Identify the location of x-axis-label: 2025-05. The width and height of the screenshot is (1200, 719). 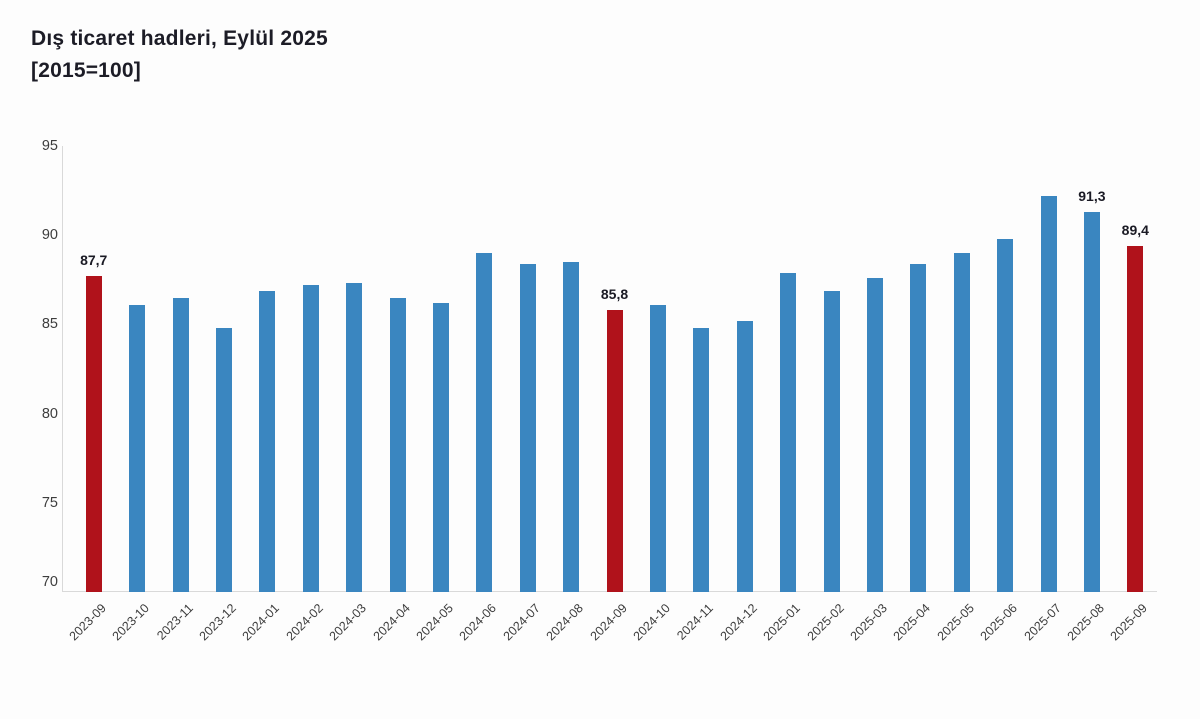
(955, 622).